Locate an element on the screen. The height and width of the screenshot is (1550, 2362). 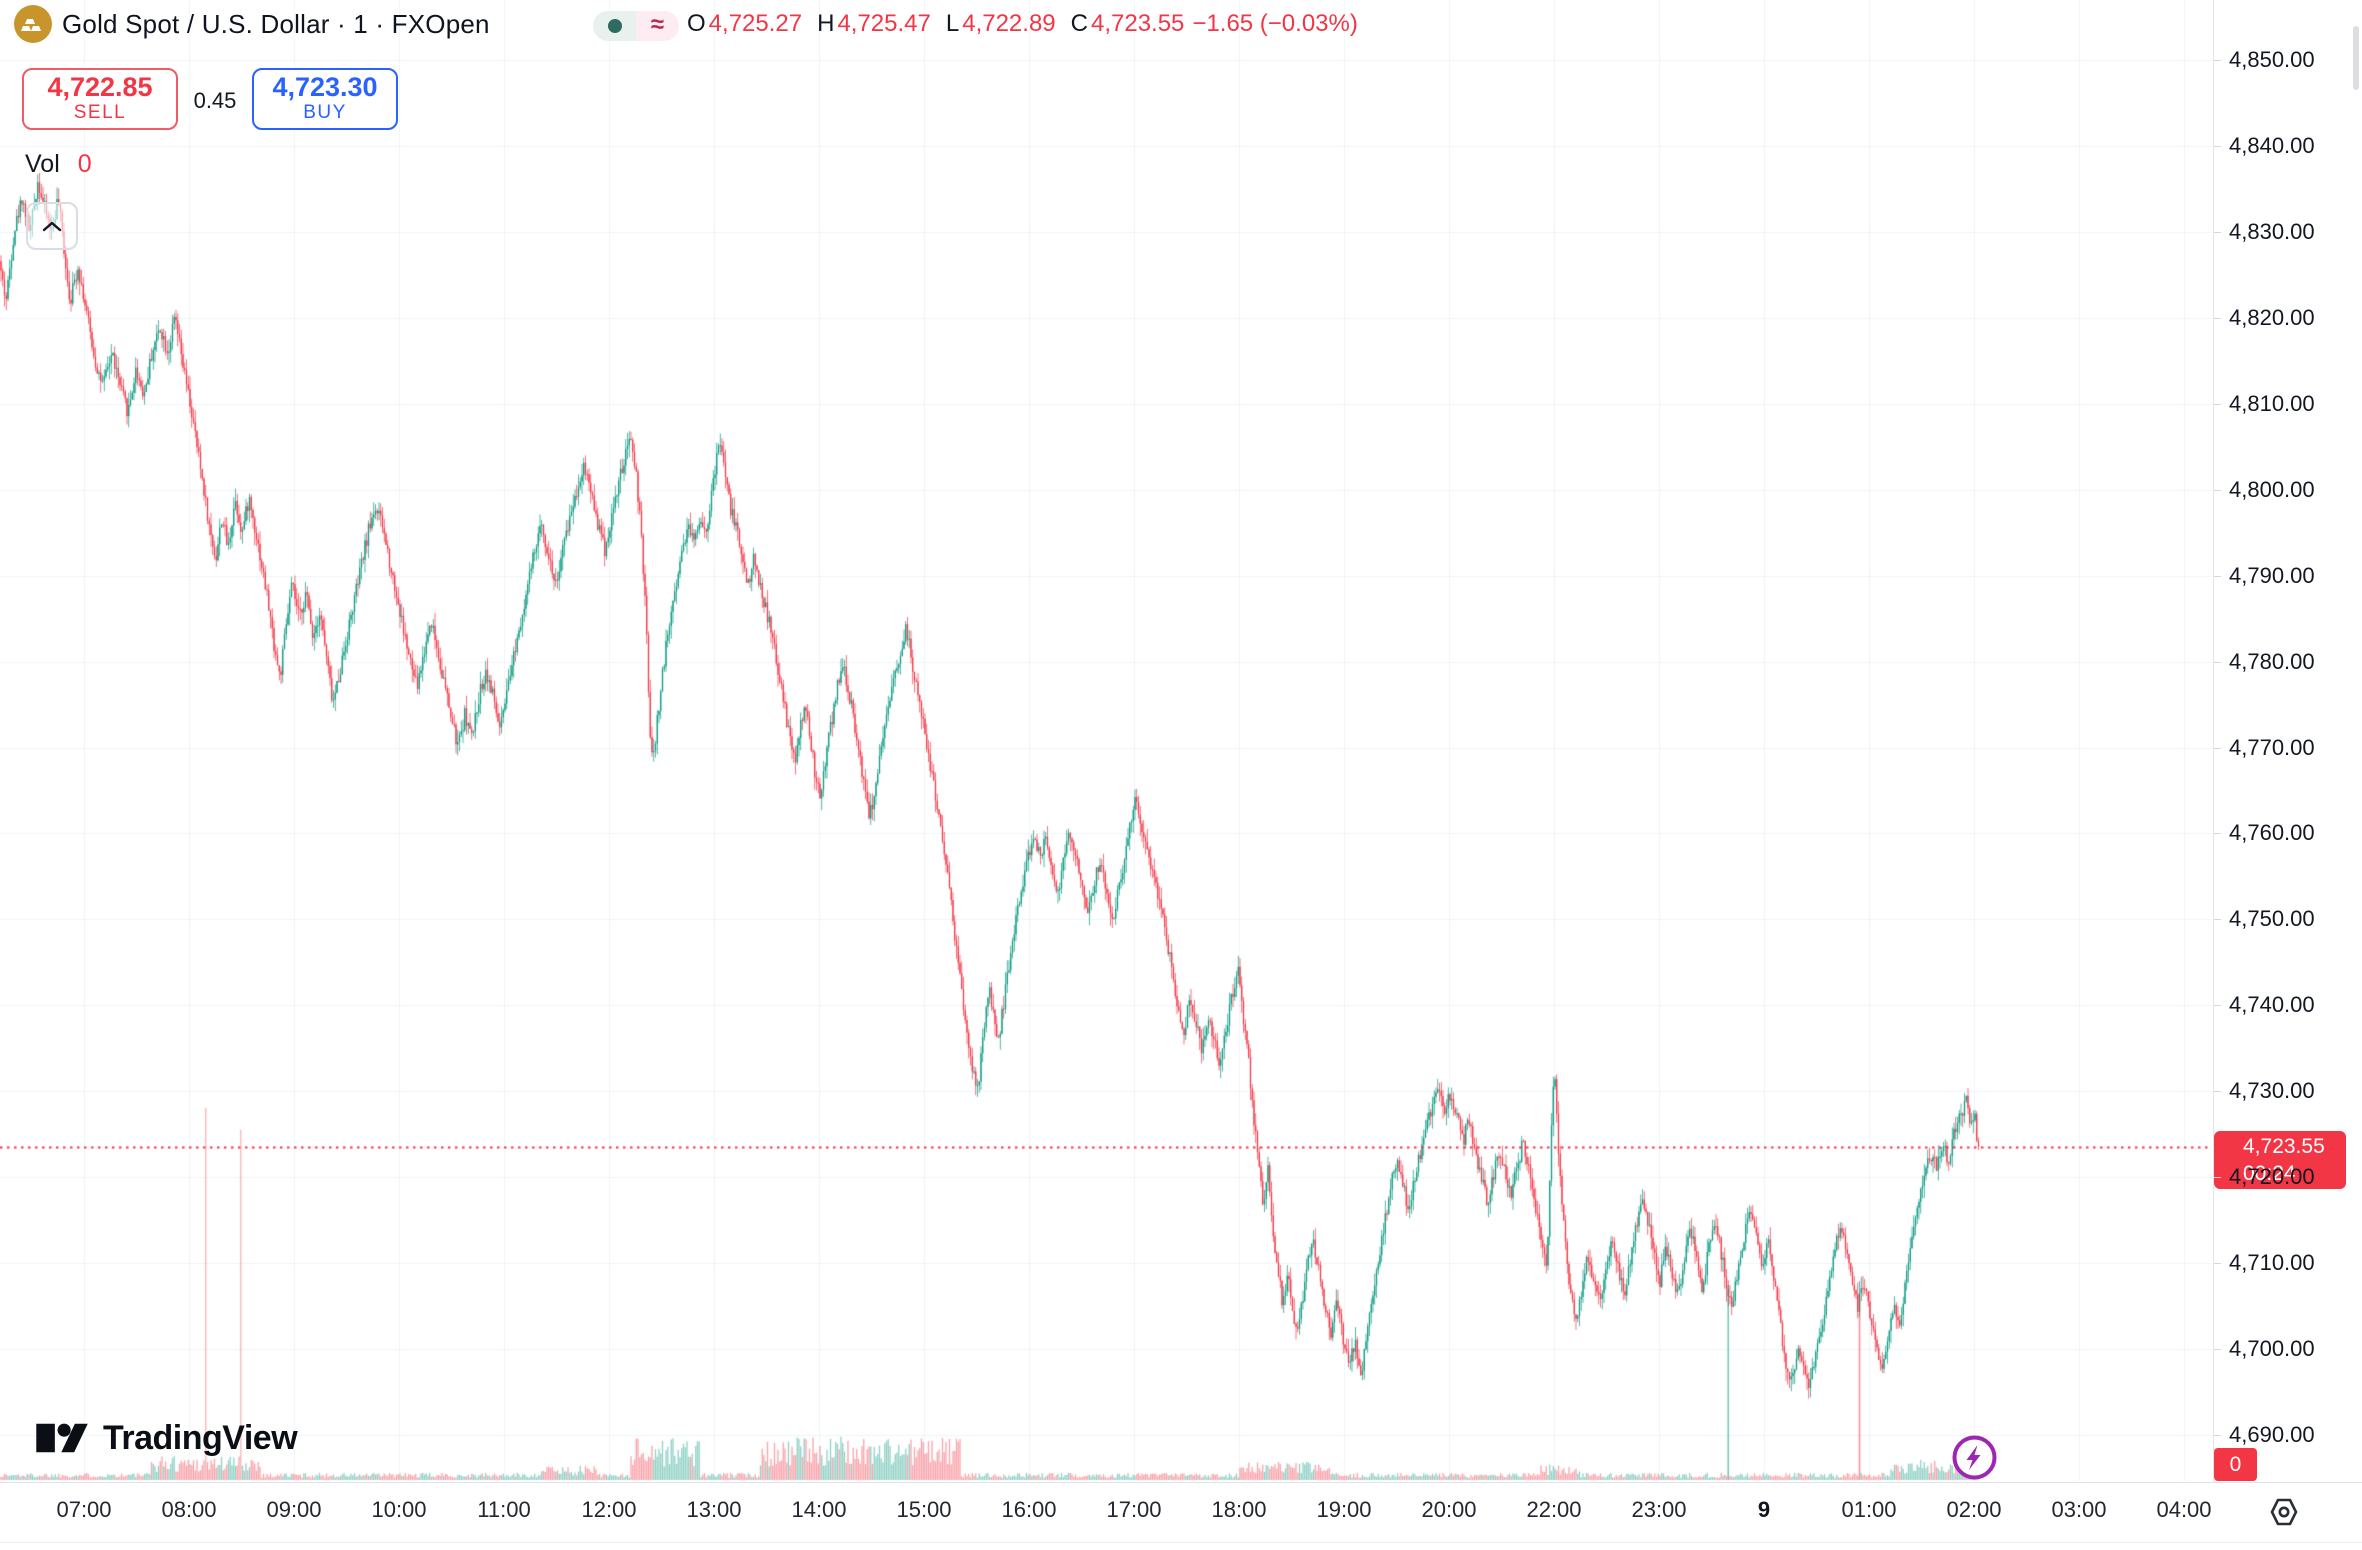
time-axis-label: 11:00 is located at coordinates (504, 1509).